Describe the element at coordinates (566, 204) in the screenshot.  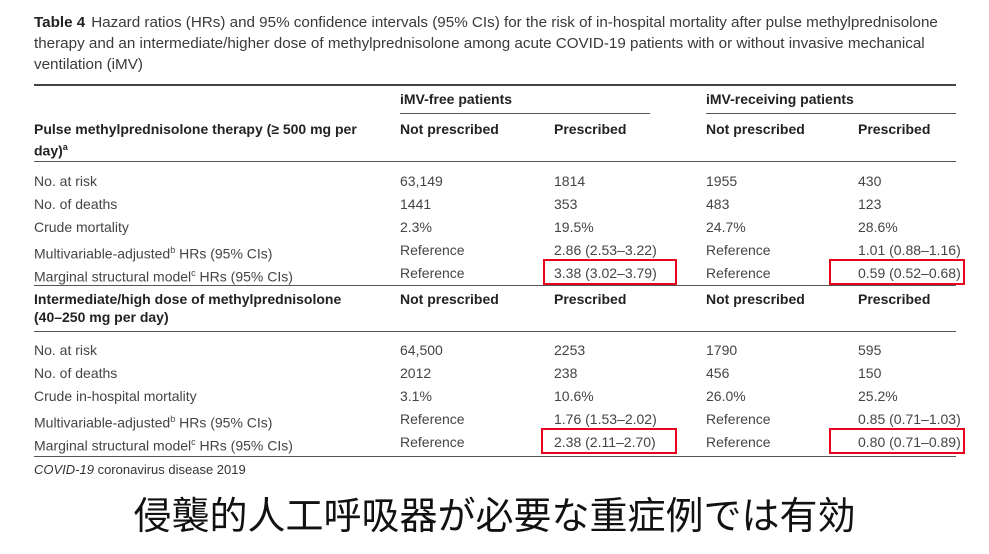
I see `table-cell: 353` at that location.